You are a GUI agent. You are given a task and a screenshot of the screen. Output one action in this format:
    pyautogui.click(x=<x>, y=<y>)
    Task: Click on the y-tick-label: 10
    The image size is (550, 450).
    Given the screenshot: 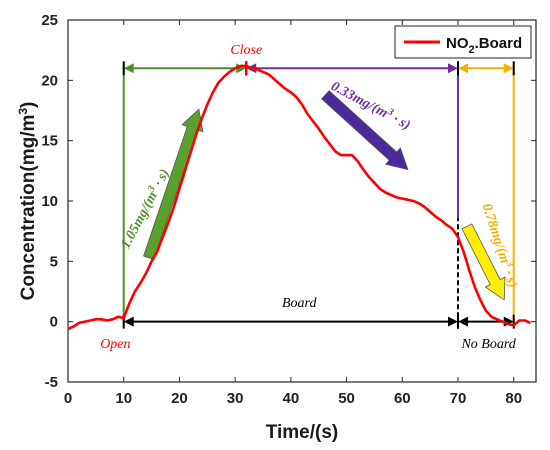 What is the action you would take?
    pyautogui.click(x=49, y=201)
    